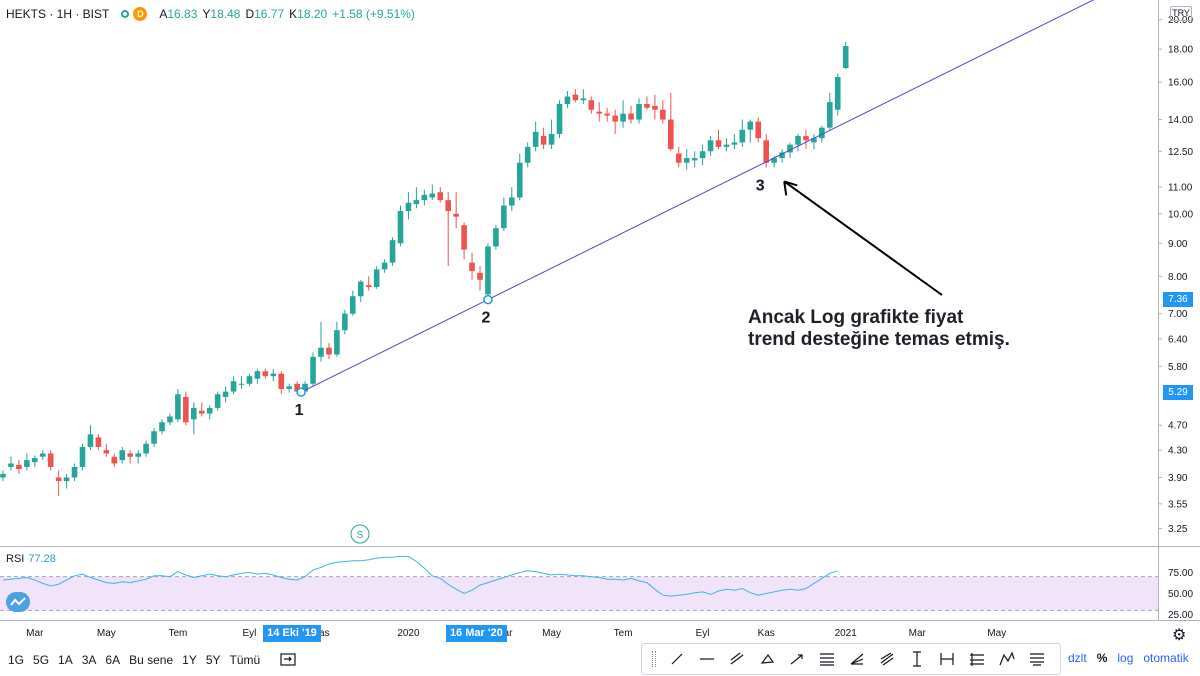 This screenshot has width=1200, height=676. Describe the element at coordinates (1166, 658) in the screenshot. I see `auto-toggle: otomatik` at that location.